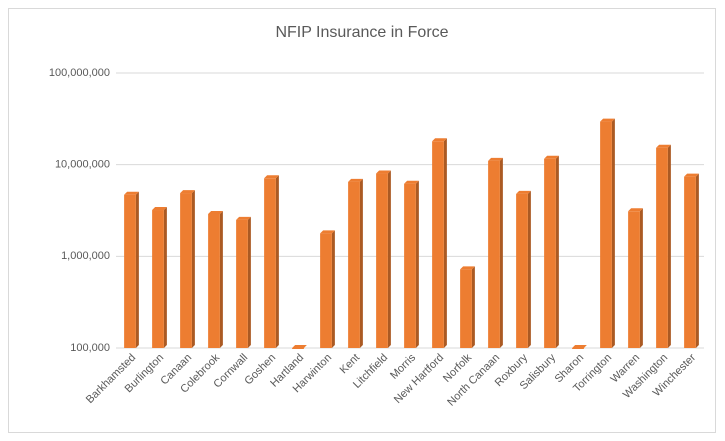  Describe the element at coordinates (79, 73) in the screenshot. I see `y-tick-label: 100,000,000` at that location.